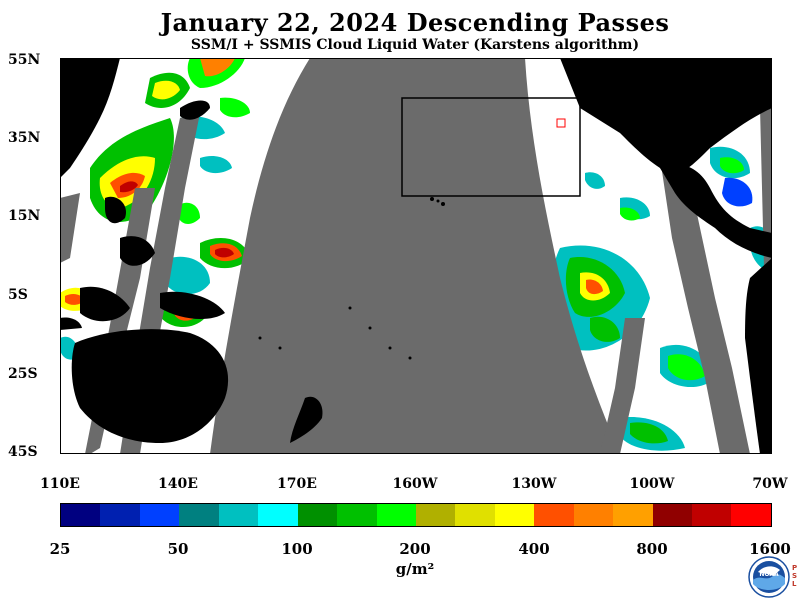  I want to click on lat-label-45s: 45S, so click(23, 452).